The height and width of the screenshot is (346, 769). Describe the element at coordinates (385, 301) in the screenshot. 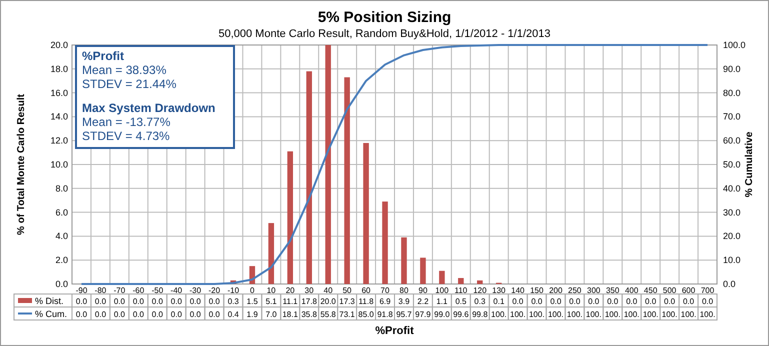

I see `data-label: 6.9` at that location.